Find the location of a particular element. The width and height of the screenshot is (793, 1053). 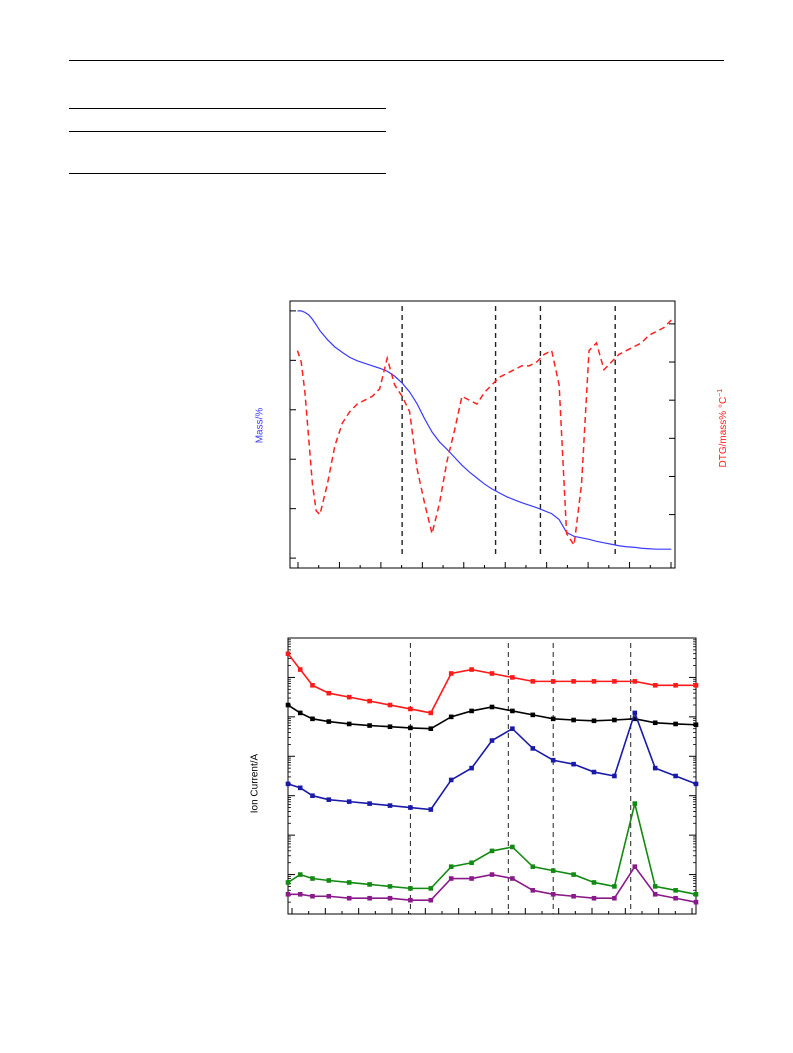

chart2-line-s3 is located at coordinates (492, 760).